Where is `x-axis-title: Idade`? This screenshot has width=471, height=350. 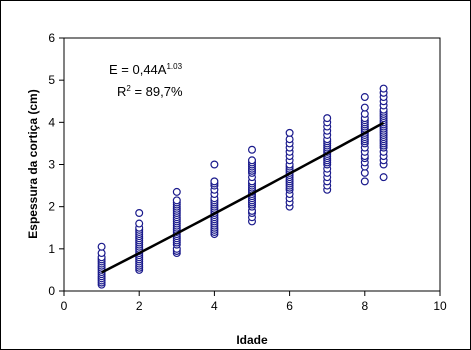
x-axis-title: Idade is located at coordinates (252, 340).